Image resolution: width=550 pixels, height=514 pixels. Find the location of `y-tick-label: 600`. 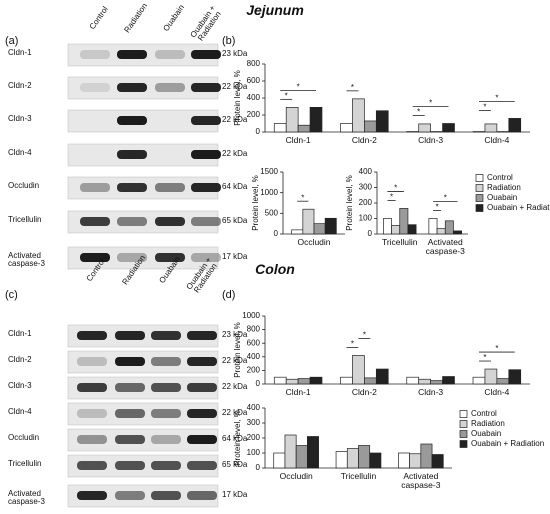

y-tick-label: 600 is located at coordinates (254, 80).